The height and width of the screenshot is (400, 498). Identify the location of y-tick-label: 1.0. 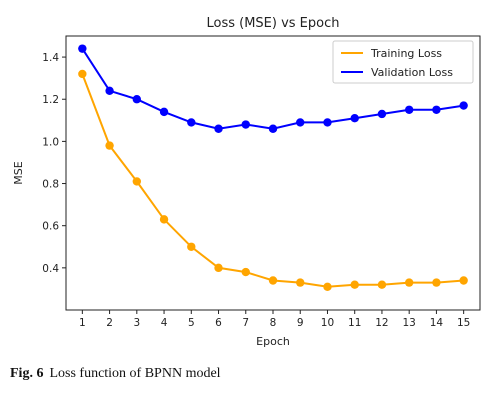
(50, 142).